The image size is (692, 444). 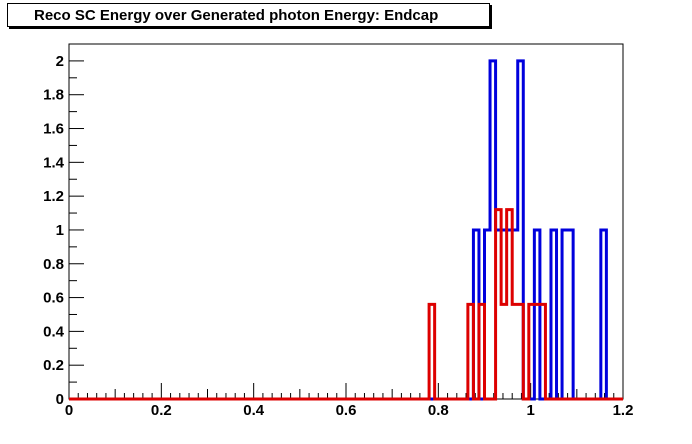 I want to click on y-tick-label: 1, so click(x=60, y=230).